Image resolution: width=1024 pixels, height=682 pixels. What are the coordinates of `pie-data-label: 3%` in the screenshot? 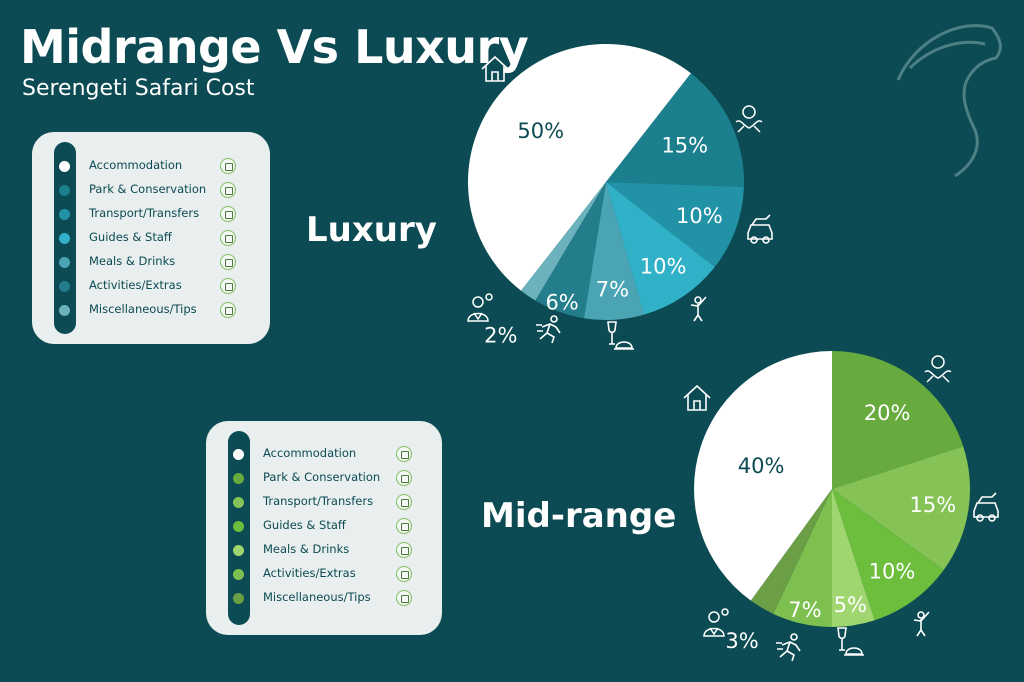 It's located at (741, 641).